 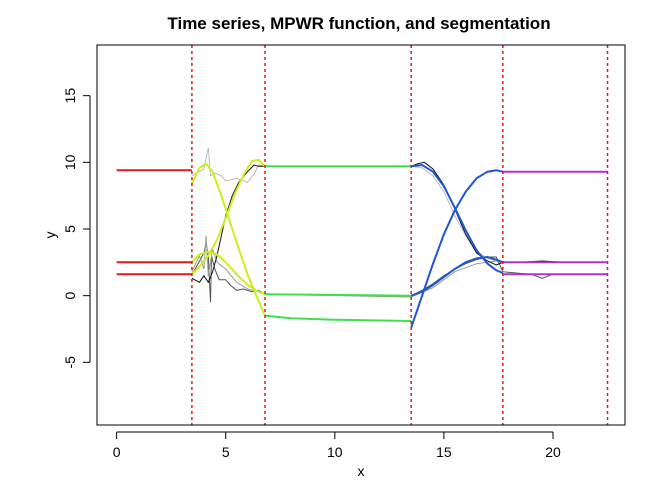 I want to click on x-tick-label: 10, so click(x=335, y=452).